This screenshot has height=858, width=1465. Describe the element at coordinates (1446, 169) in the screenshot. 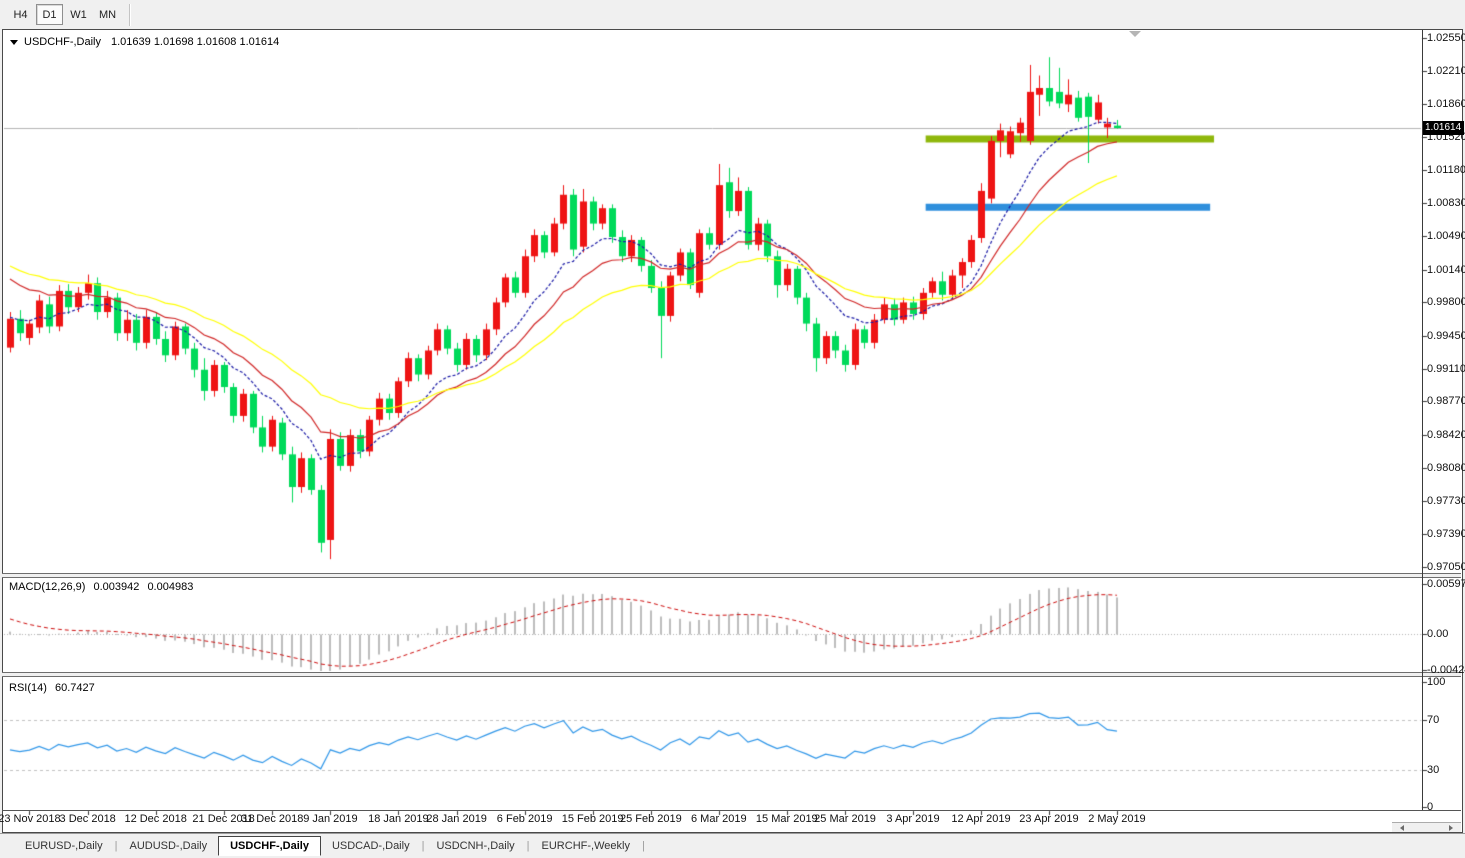

I see `price-axis-label: 1.01180` at that location.